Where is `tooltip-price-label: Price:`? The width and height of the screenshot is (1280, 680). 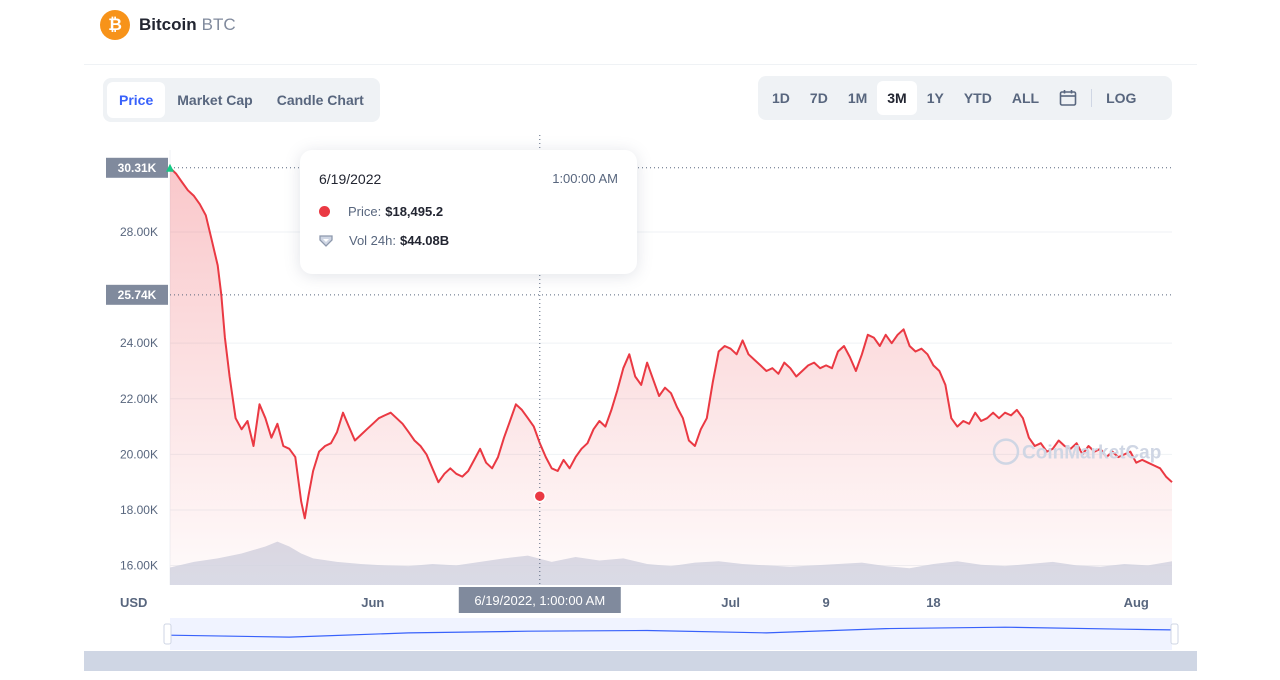 tooltip-price-label: Price: is located at coordinates (365, 211).